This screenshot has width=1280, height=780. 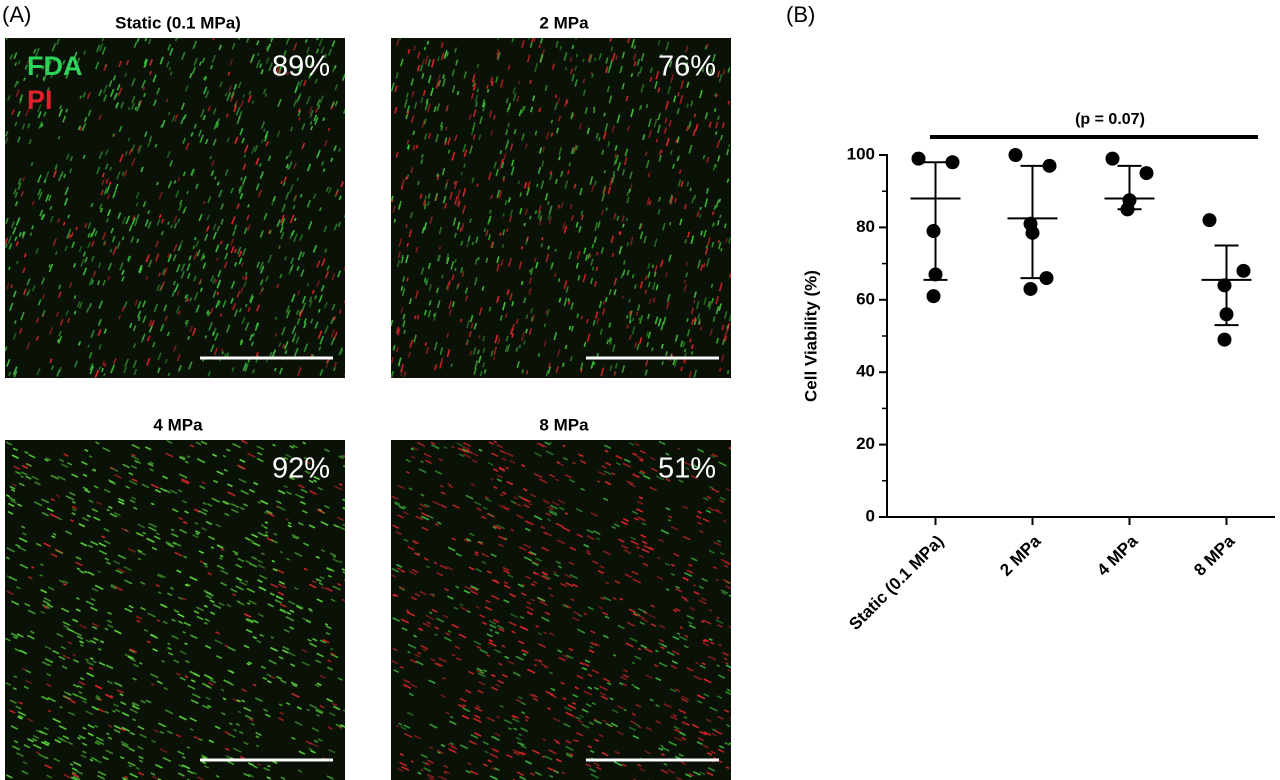 What do you see at coordinates (564, 424) in the screenshot?
I see `image-title: 8 MPa` at bounding box center [564, 424].